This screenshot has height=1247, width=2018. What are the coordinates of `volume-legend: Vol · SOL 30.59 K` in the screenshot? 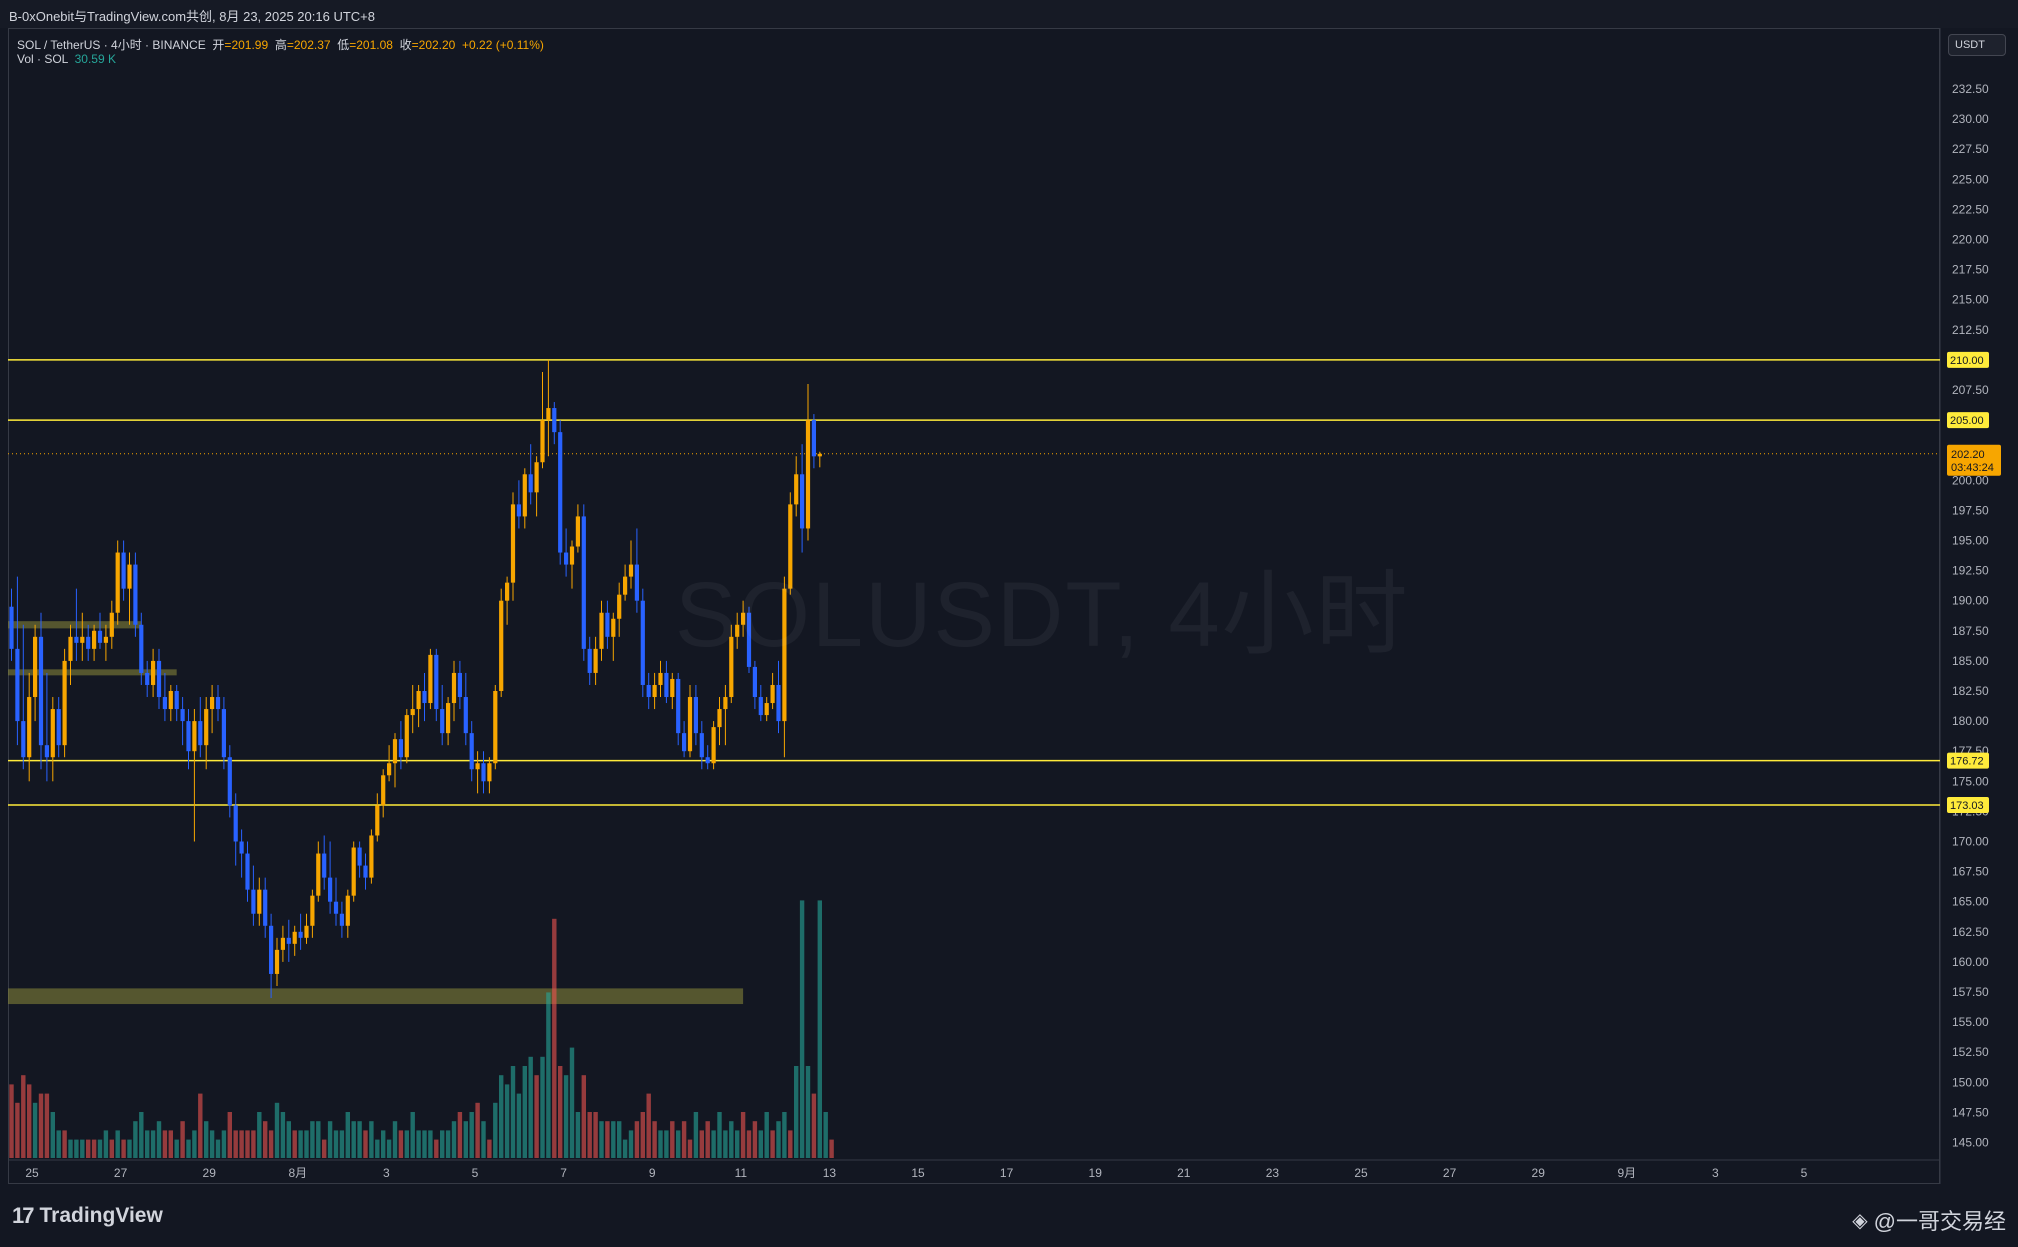 It's located at (66, 59).